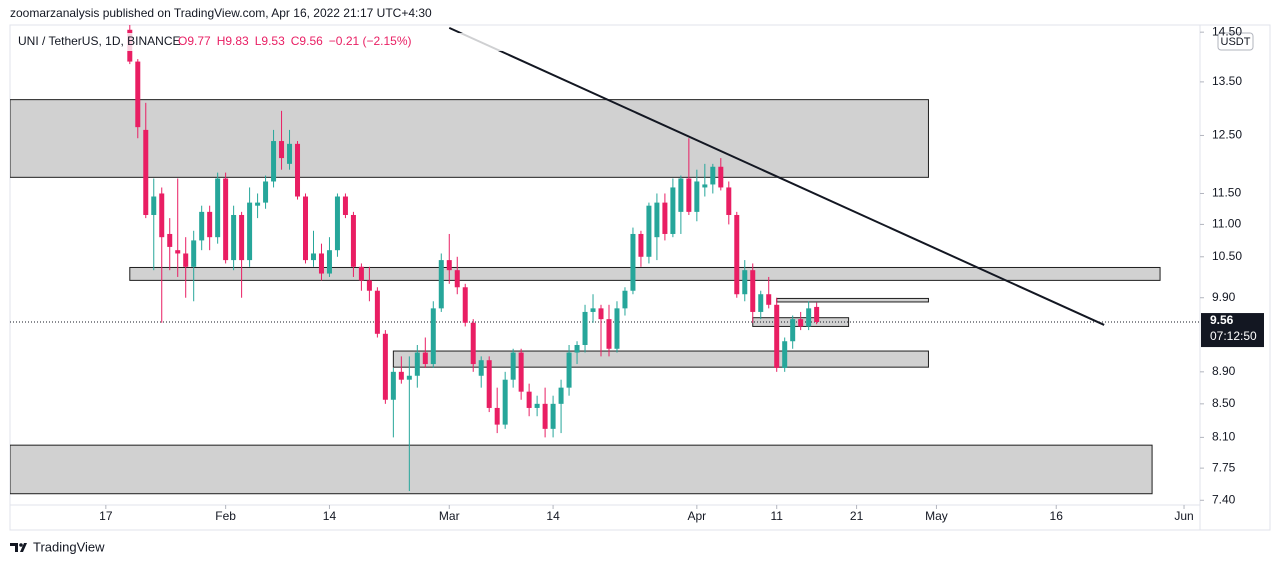  What do you see at coordinates (1057, 516) in the screenshot?
I see `x-tick-label: 16` at bounding box center [1057, 516].